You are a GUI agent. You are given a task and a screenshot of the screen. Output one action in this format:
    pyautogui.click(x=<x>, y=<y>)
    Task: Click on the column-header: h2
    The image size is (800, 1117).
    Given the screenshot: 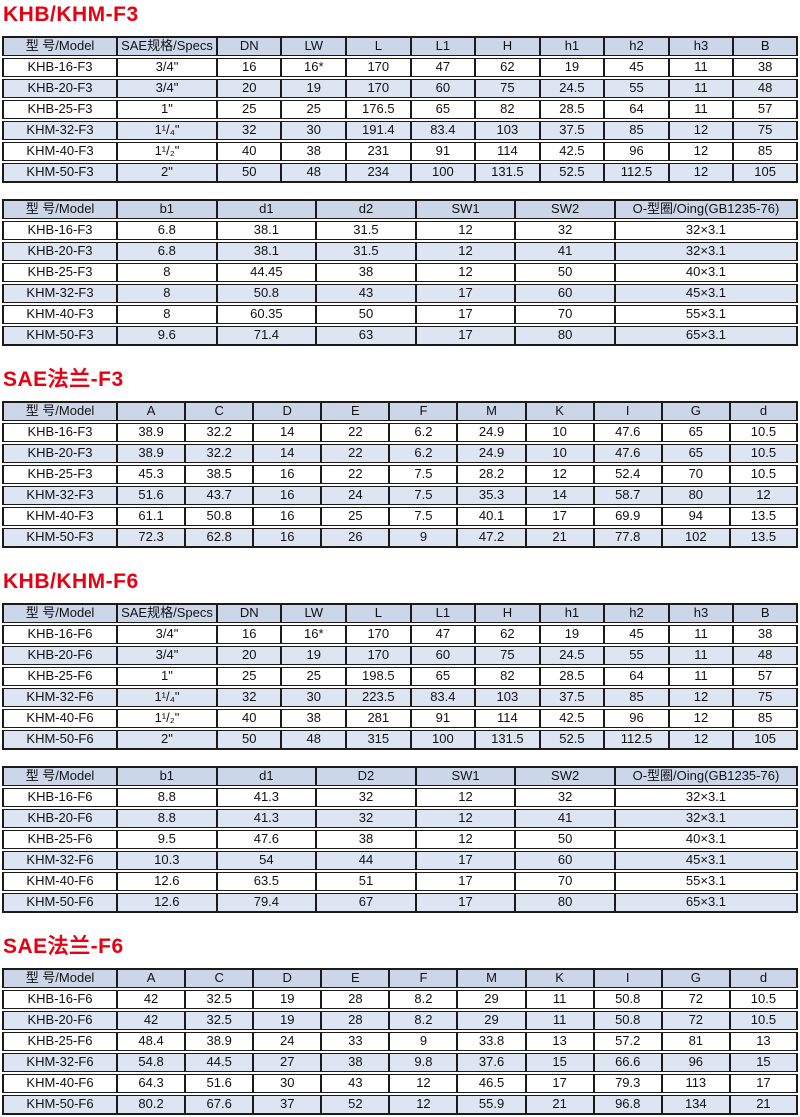 What is the action you would take?
    pyautogui.click(x=636, y=46)
    